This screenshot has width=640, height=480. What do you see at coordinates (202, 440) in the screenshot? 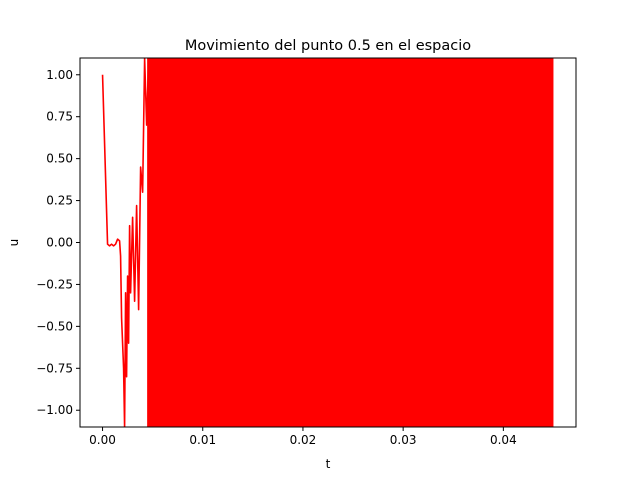
I see `x-tick-label: 0.01` at bounding box center [202, 440].